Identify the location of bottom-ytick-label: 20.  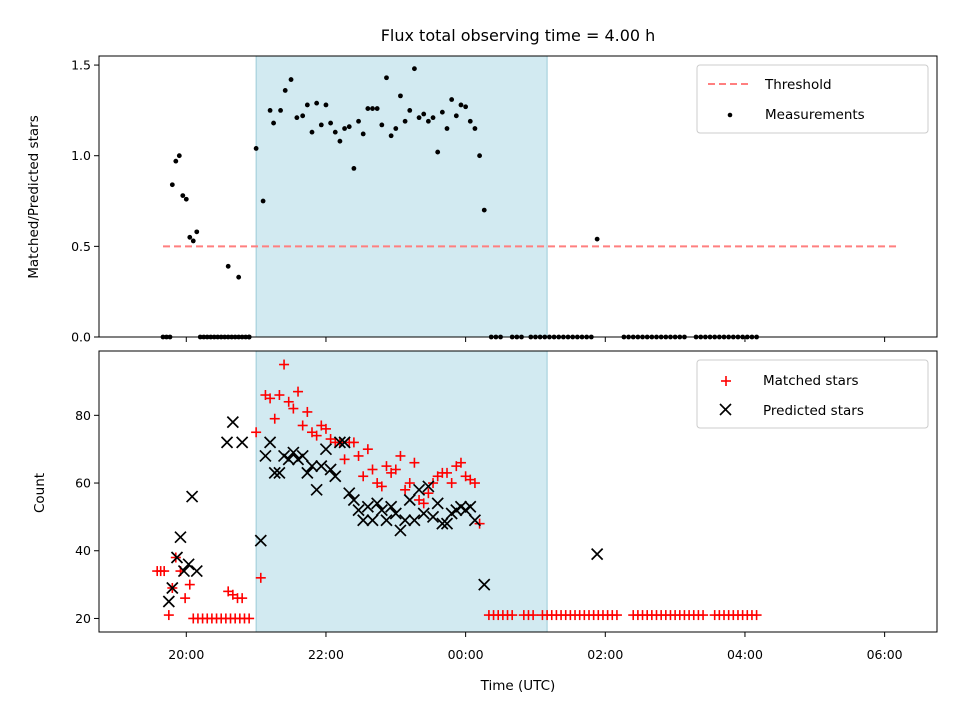
(83, 618).